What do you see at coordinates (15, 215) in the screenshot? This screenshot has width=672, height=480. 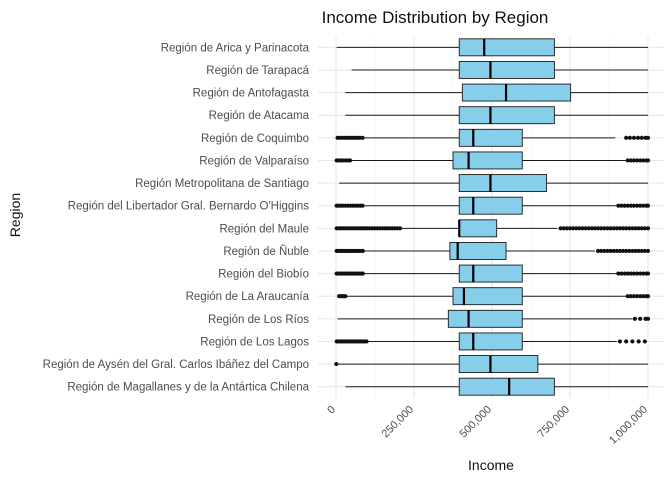 I see `y-axis-title: Region` at bounding box center [15, 215].